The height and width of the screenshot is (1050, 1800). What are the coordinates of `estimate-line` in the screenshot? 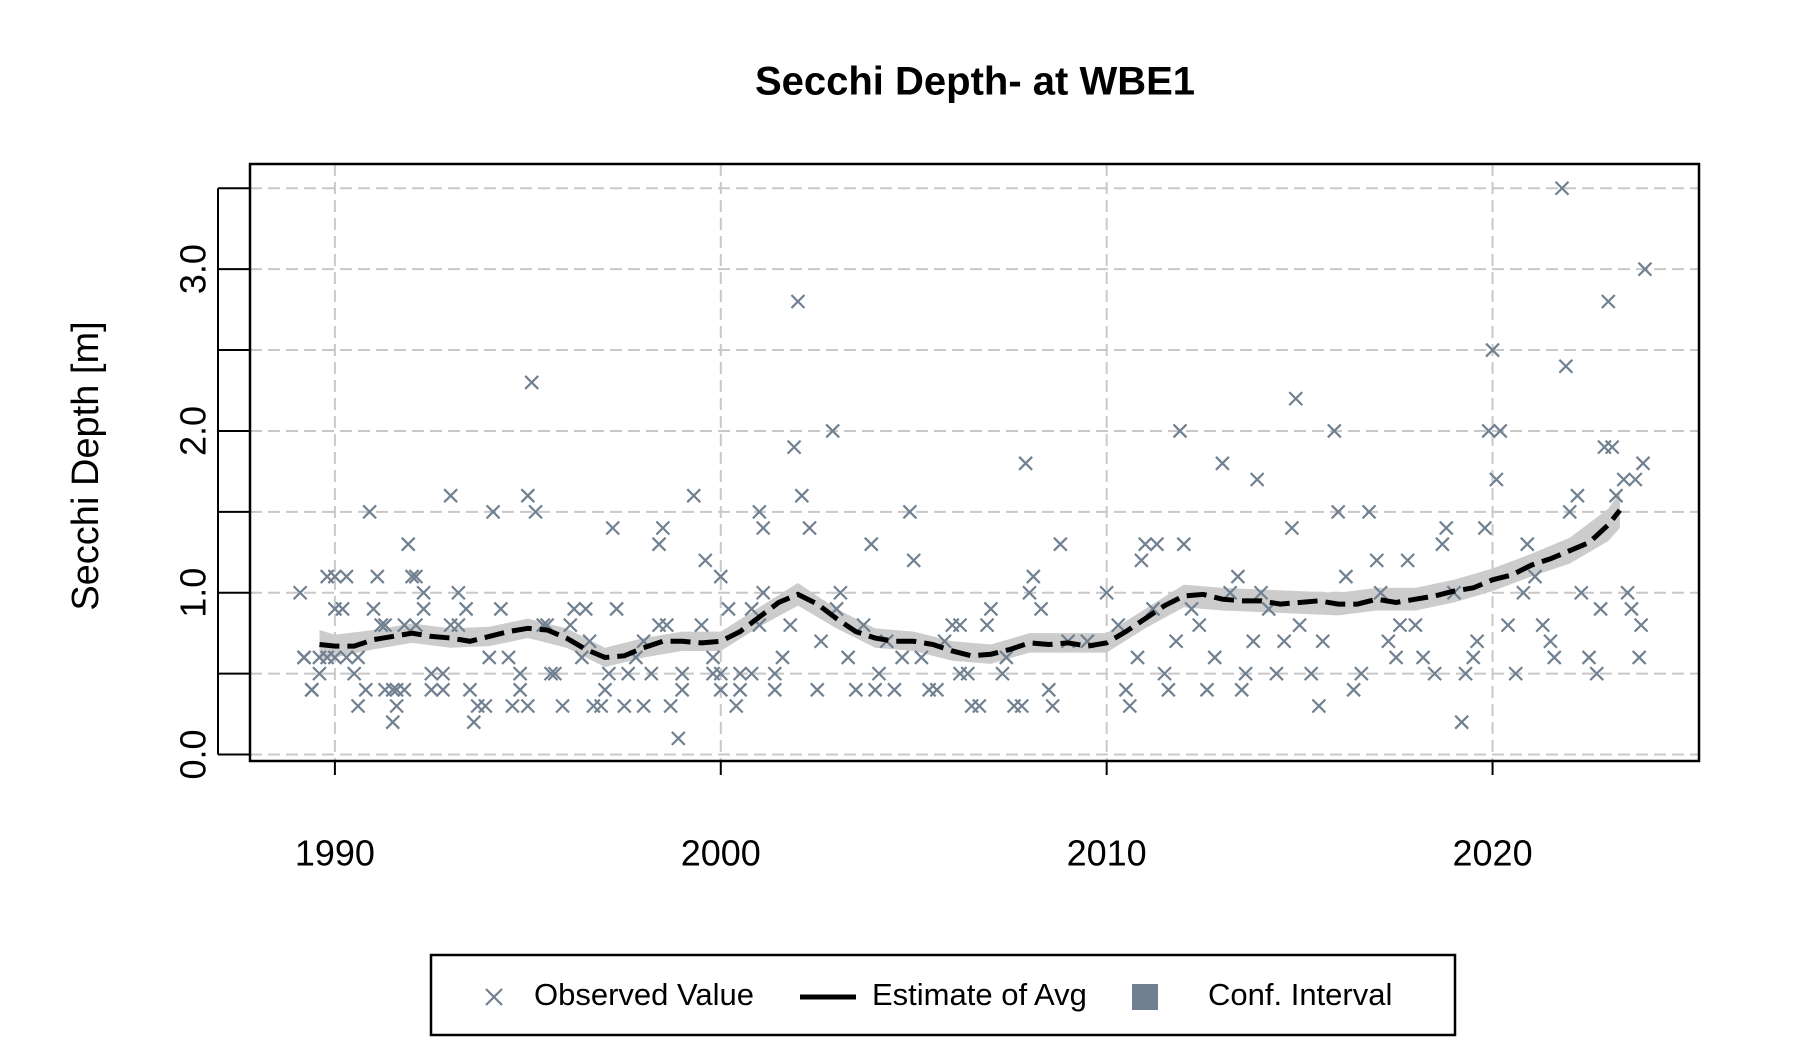 It's located at (970, 584).